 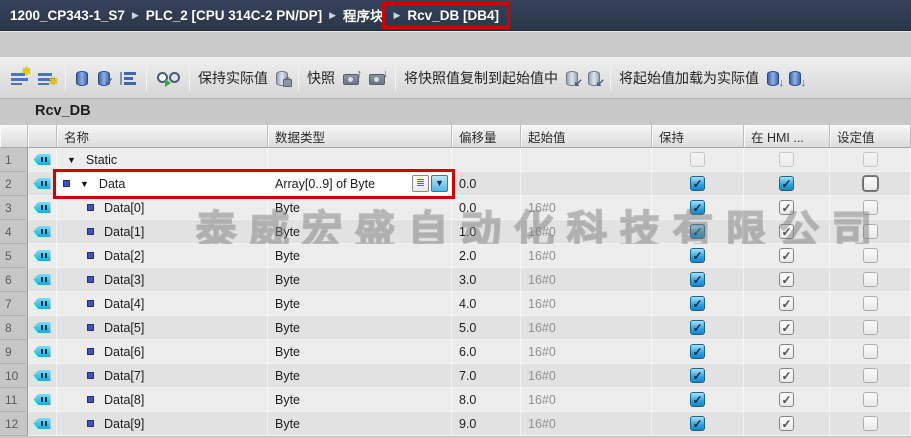 I want to click on header-offset: 偏移量, so click(x=486, y=136).